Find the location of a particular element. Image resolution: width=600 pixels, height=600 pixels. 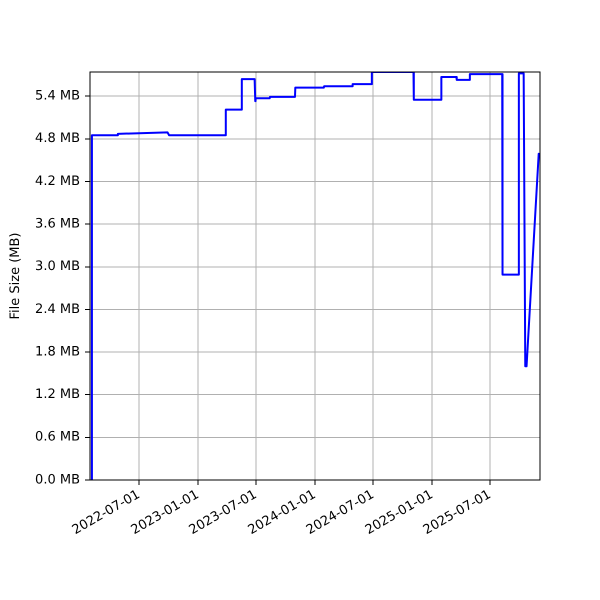

y-tick-label: 0.0 MB is located at coordinates (57, 480).